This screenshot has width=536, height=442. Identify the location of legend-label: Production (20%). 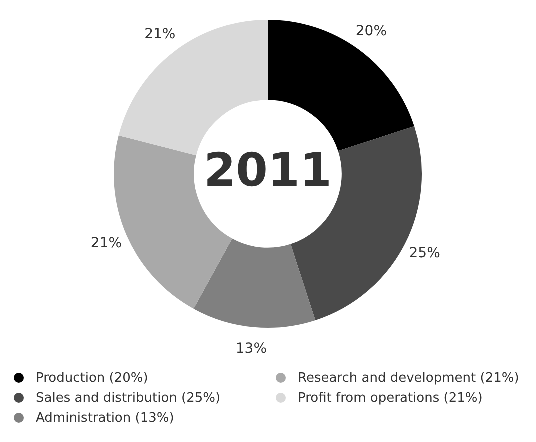
(92, 378).